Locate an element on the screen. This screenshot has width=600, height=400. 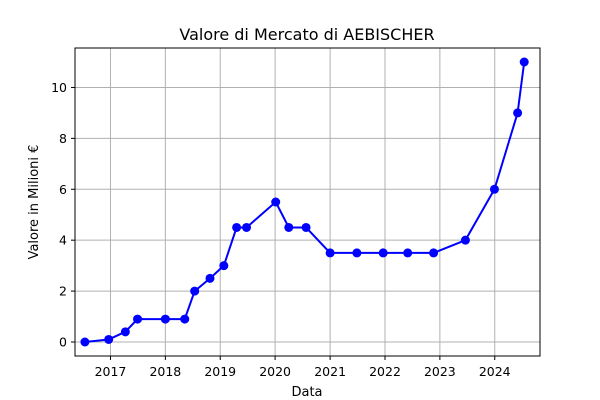
y-tick-label: 2 is located at coordinates (63, 291).